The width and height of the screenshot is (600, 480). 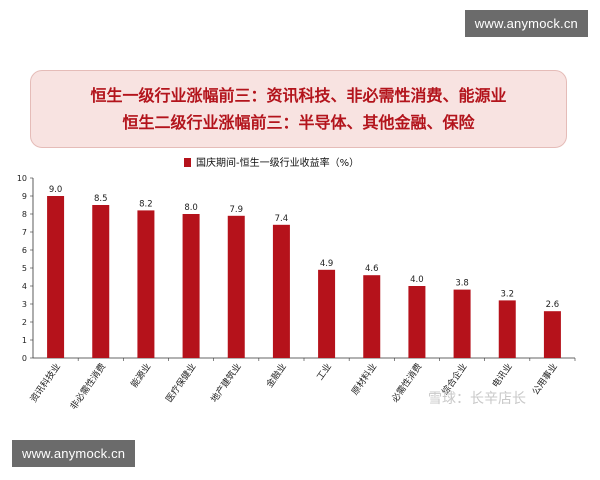 What do you see at coordinates (417, 280) in the screenshot?
I see `data-label: 4.0` at bounding box center [417, 280].